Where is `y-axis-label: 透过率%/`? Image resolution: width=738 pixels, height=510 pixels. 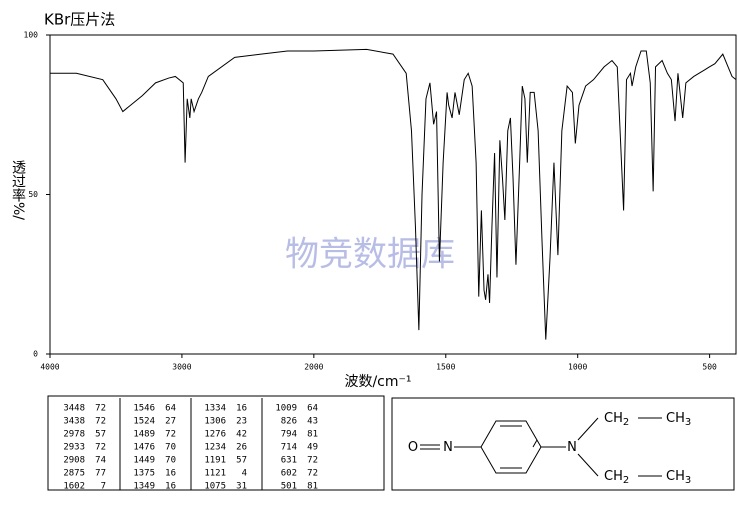
y-axis-label: 透过率%/ is located at coordinates (18, 190).